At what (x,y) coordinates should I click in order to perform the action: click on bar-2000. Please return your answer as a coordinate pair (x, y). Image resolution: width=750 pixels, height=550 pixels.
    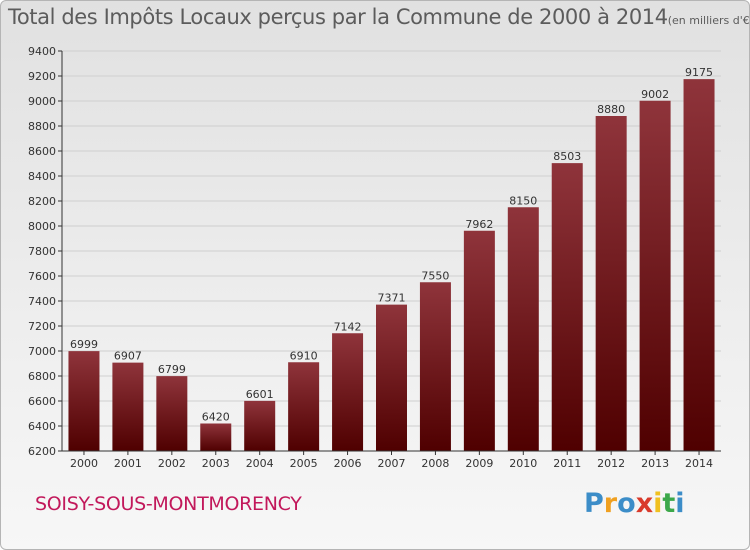
    Looking at the image, I should click on (84, 401).